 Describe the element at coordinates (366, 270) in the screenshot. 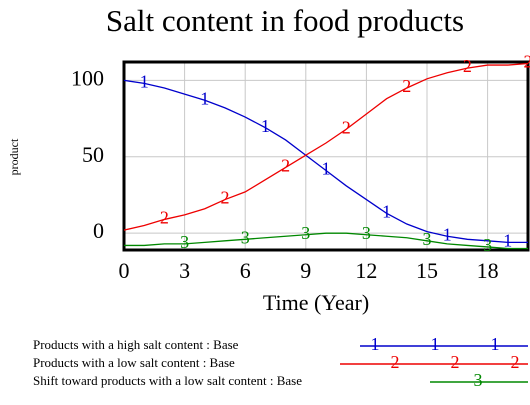

I see `x-tick-label: 12` at that location.